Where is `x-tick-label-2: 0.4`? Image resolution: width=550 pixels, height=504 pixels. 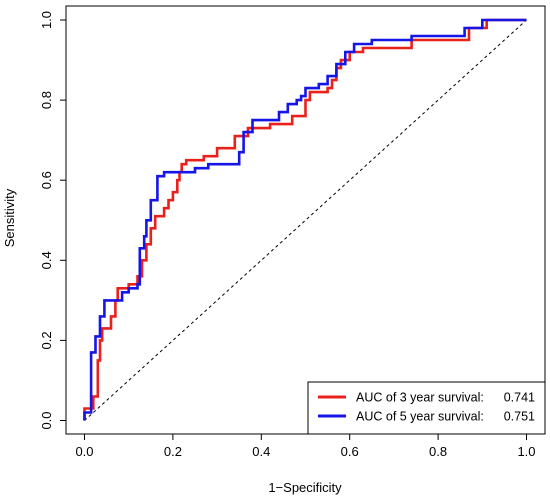 x-tick-label-2: 0.4 is located at coordinates (261, 451).